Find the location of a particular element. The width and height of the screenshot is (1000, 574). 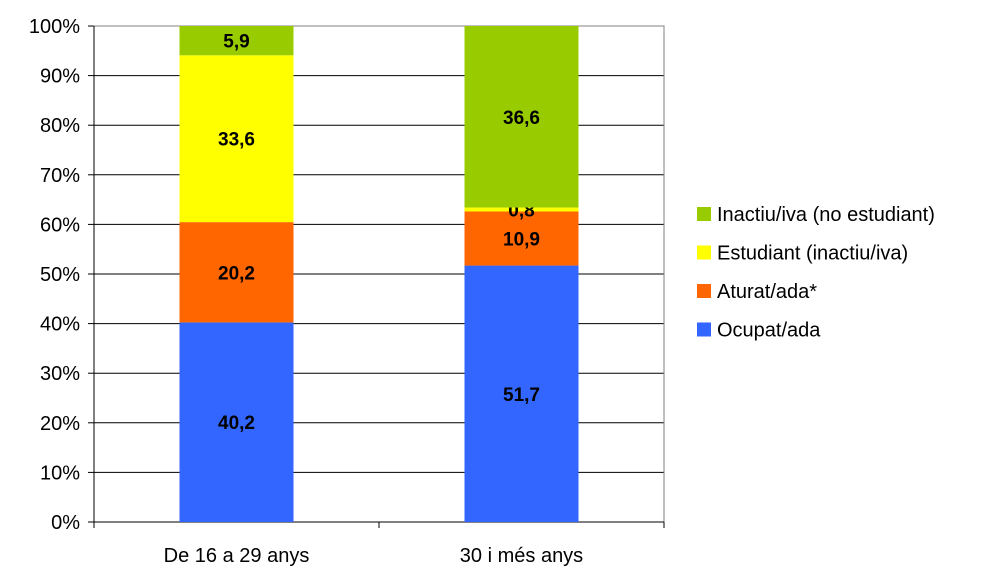

y-tick-label: 20% is located at coordinates (60, 424).